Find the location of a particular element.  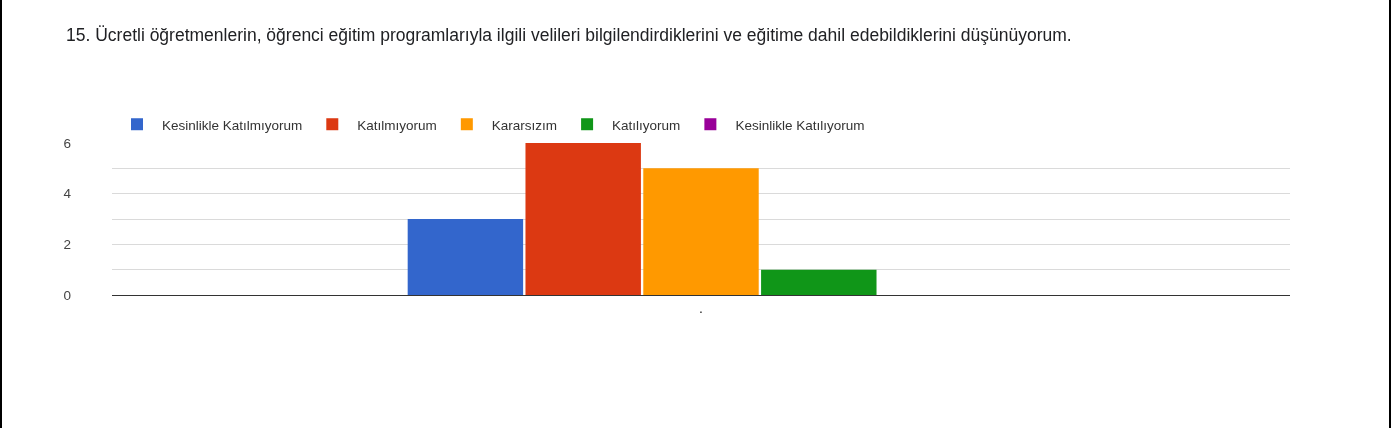

legend-label: Katılıyorum is located at coordinates (646, 125).